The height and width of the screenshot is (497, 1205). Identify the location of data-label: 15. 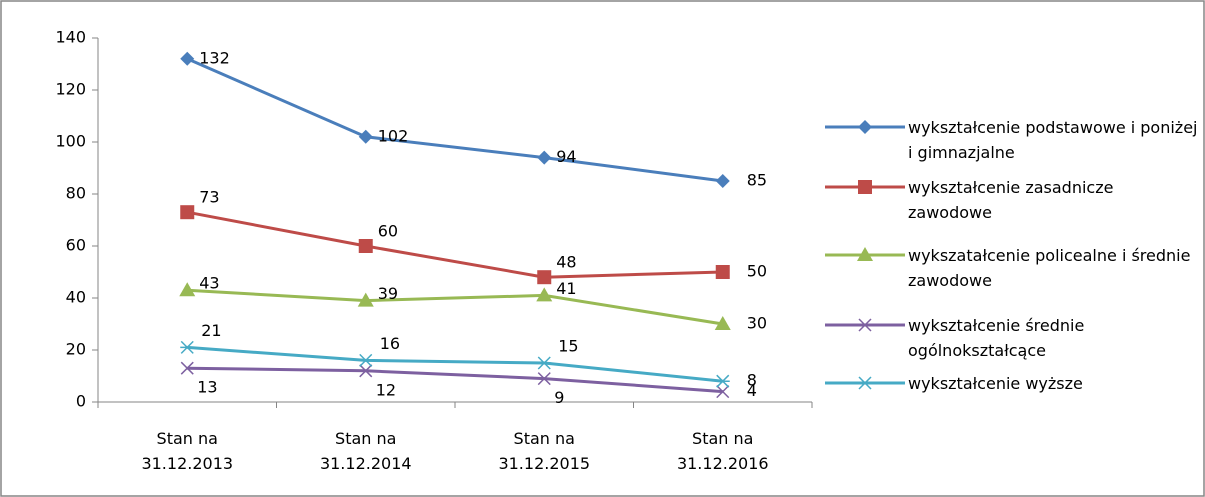
(568, 346).